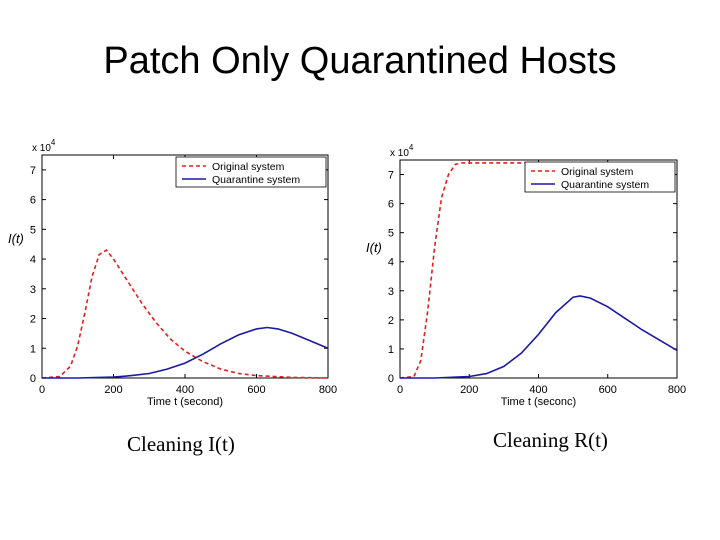 This screenshot has width=720, height=540. Describe the element at coordinates (360, 61) in the screenshot. I see `slide-title: Patch Only Quarantined Hosts` at that location.